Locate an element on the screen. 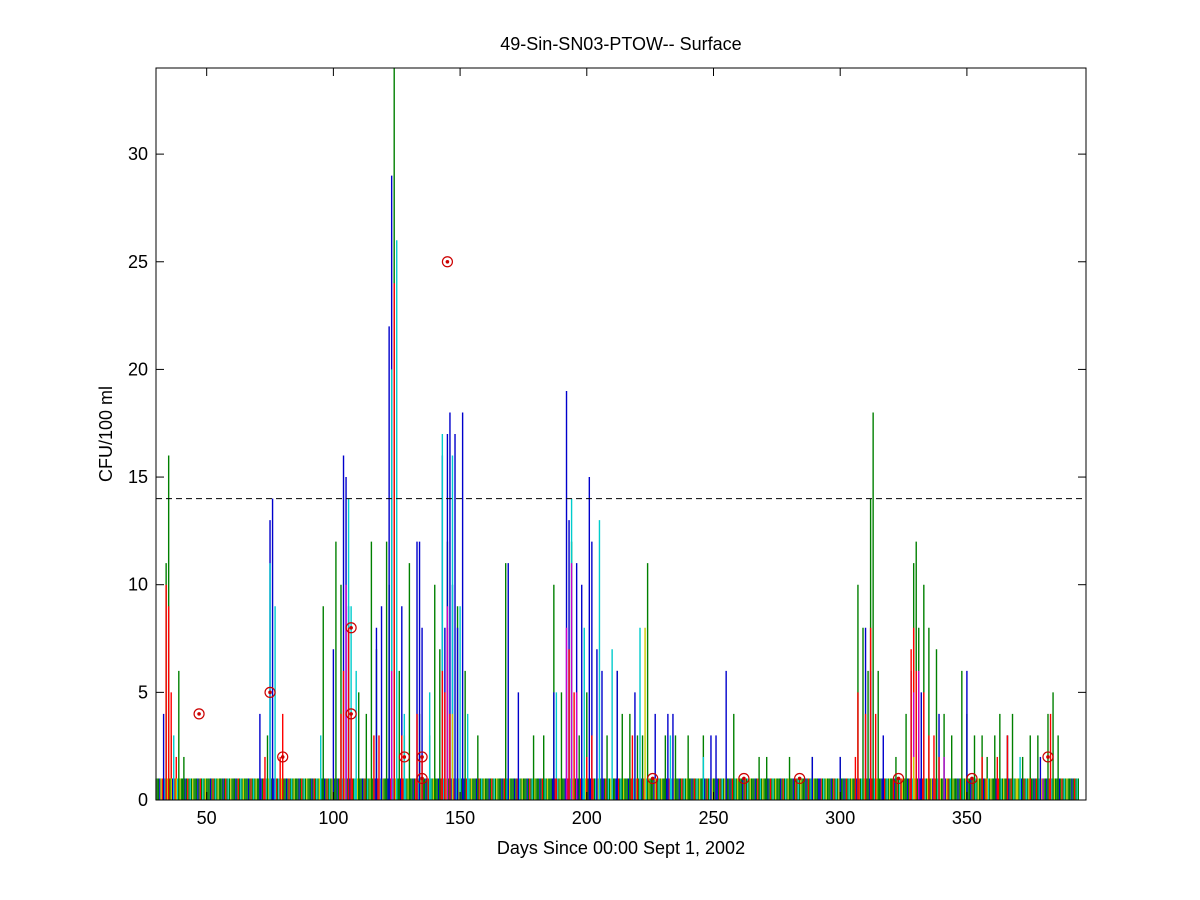  y-axis-label: CFU/100 ml is located at coordinates (106, 434).